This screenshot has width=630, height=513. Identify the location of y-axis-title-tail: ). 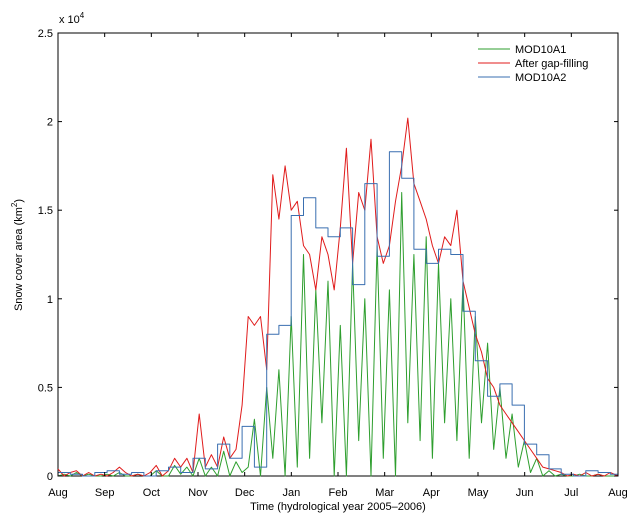
(19, 201).